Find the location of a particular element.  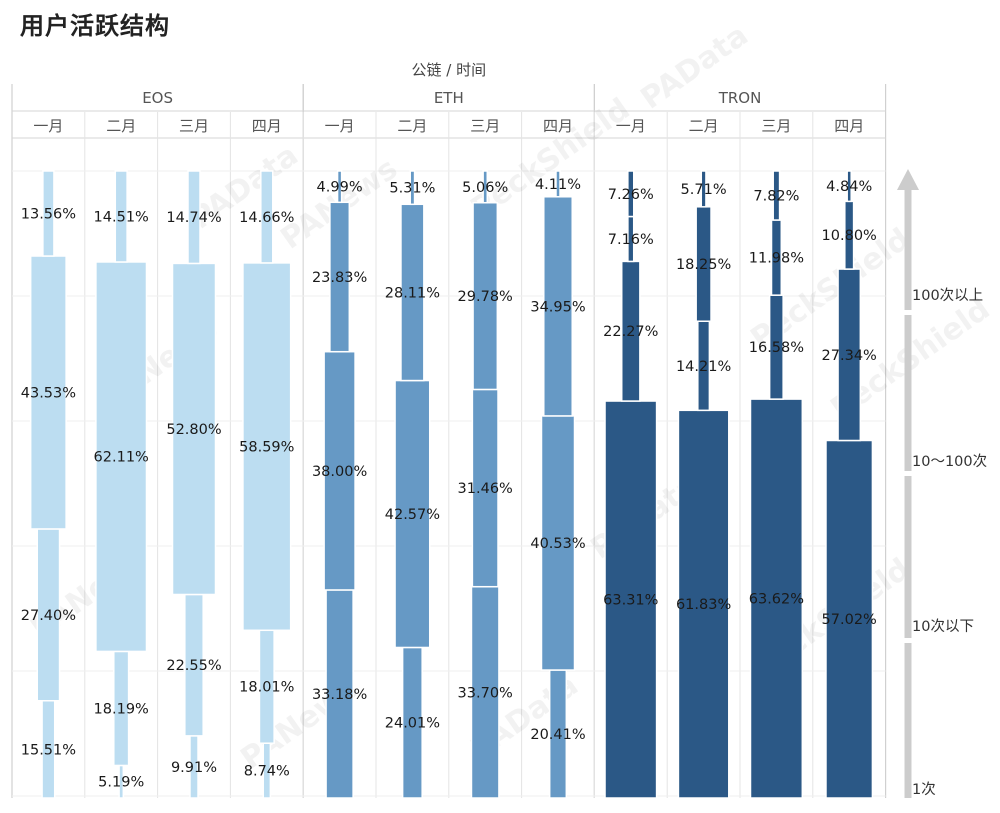

legend-label: 100次以上 is located at coordinates (947, 295).